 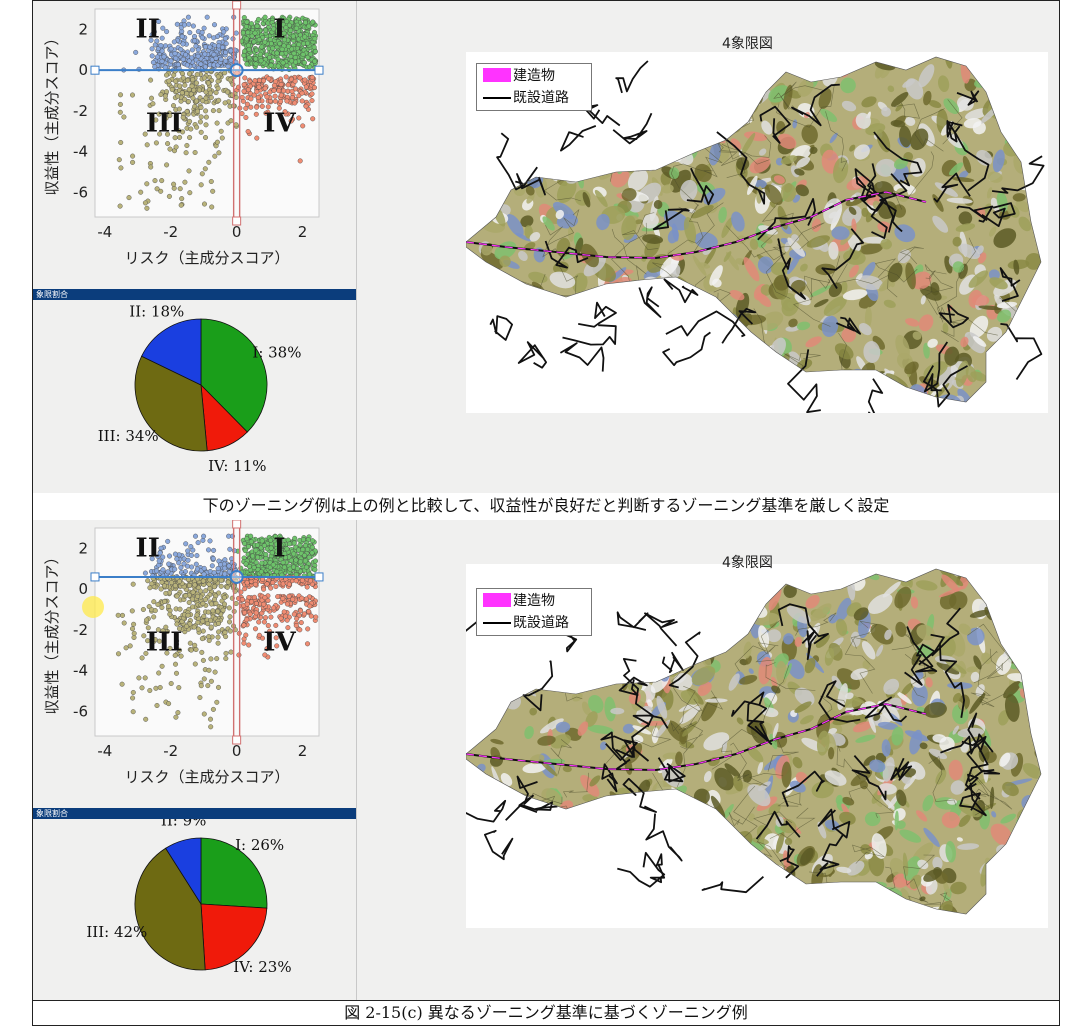 I want to click on x-tick-label: 2, so click(x=303, y=232).